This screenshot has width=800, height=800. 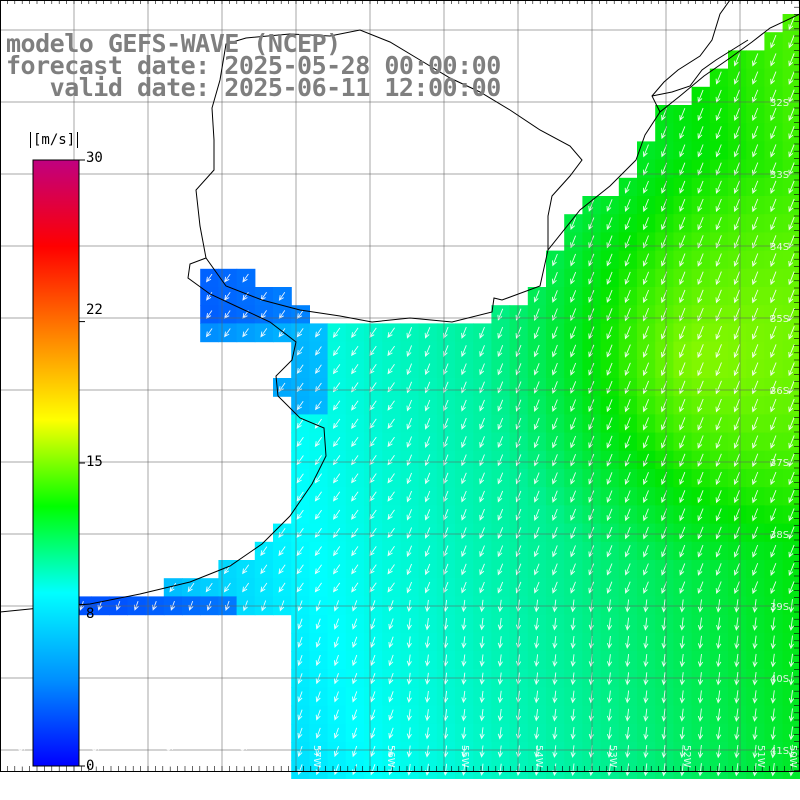 What do you see at coordinates (691, 56) in the screenshot?
I see `border-line-north` at bounding box center [691, 56].